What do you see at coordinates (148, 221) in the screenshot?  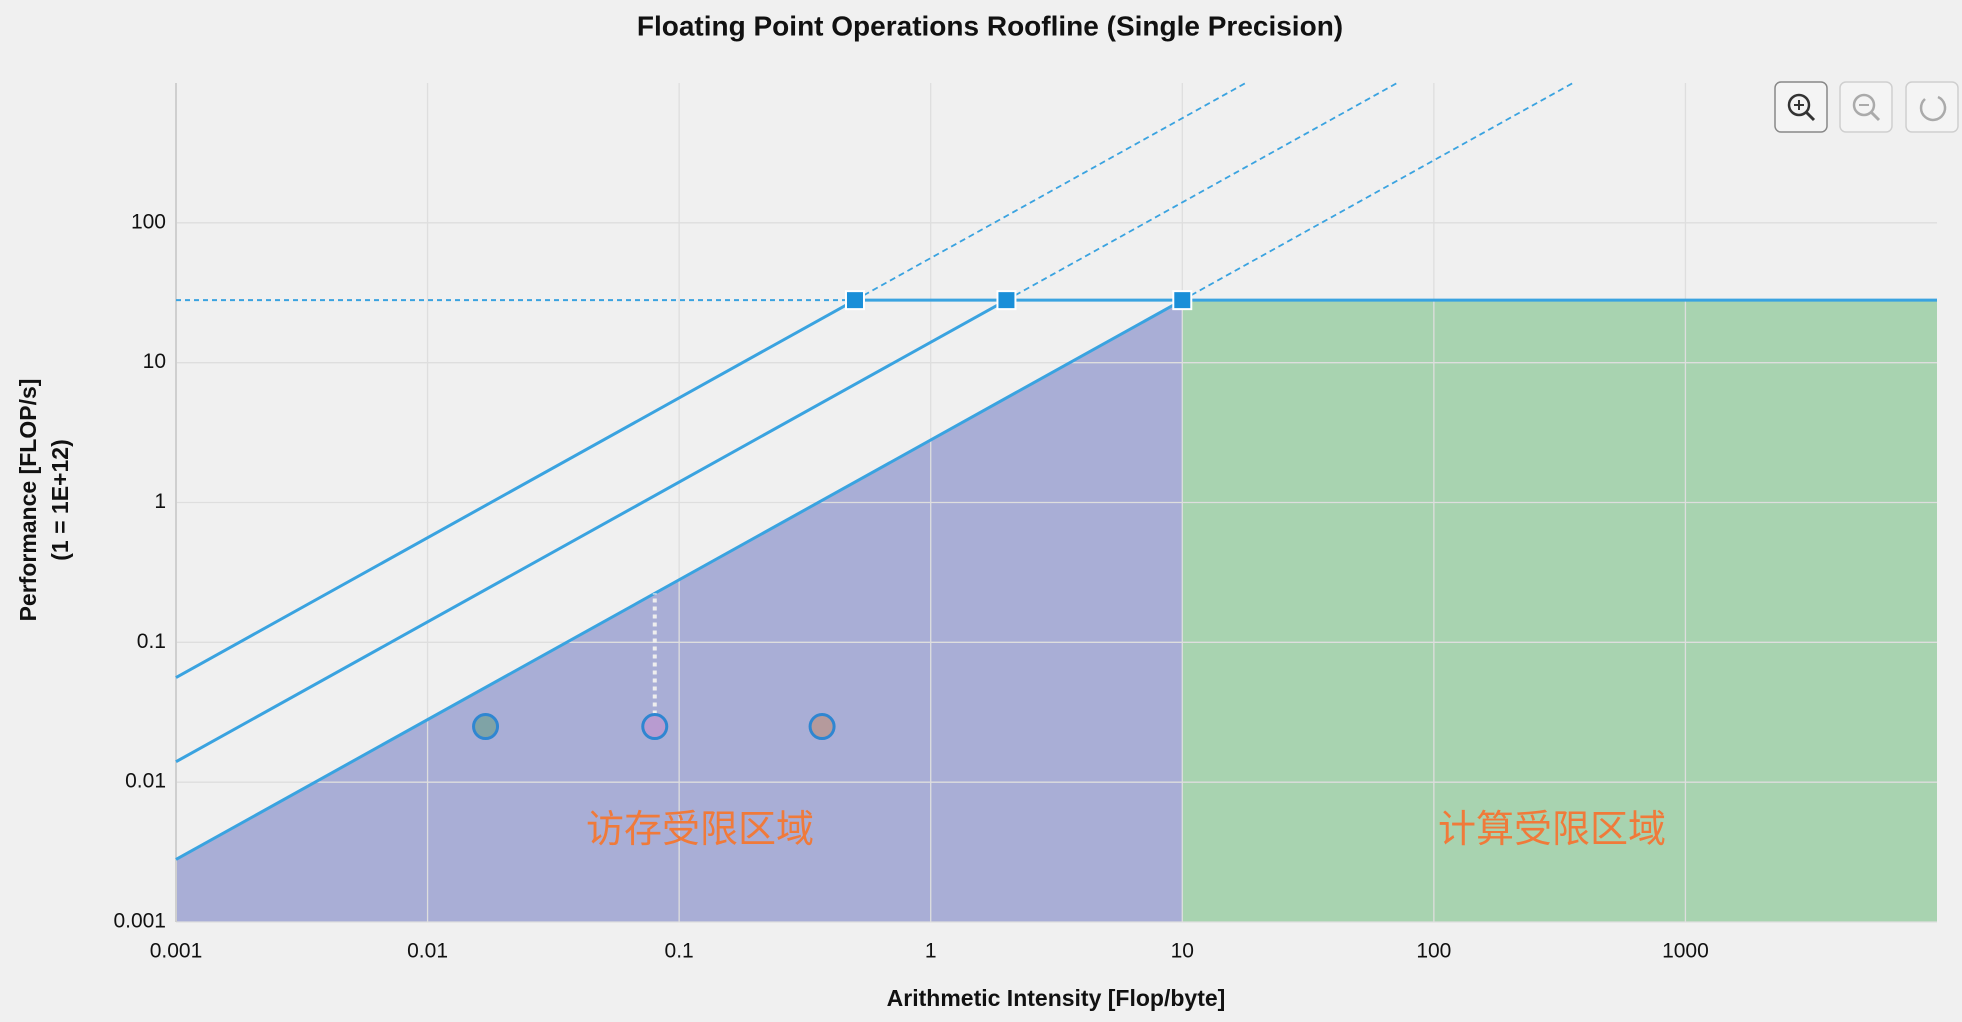 I see `y-tick-label: 100` at bounding box center [148, 221].